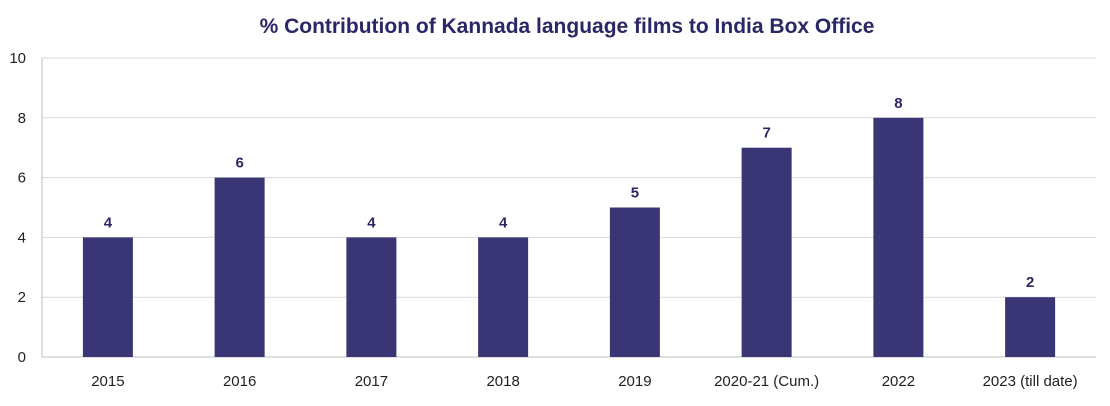  I want to click on data-label: 7, so click(766, 133).